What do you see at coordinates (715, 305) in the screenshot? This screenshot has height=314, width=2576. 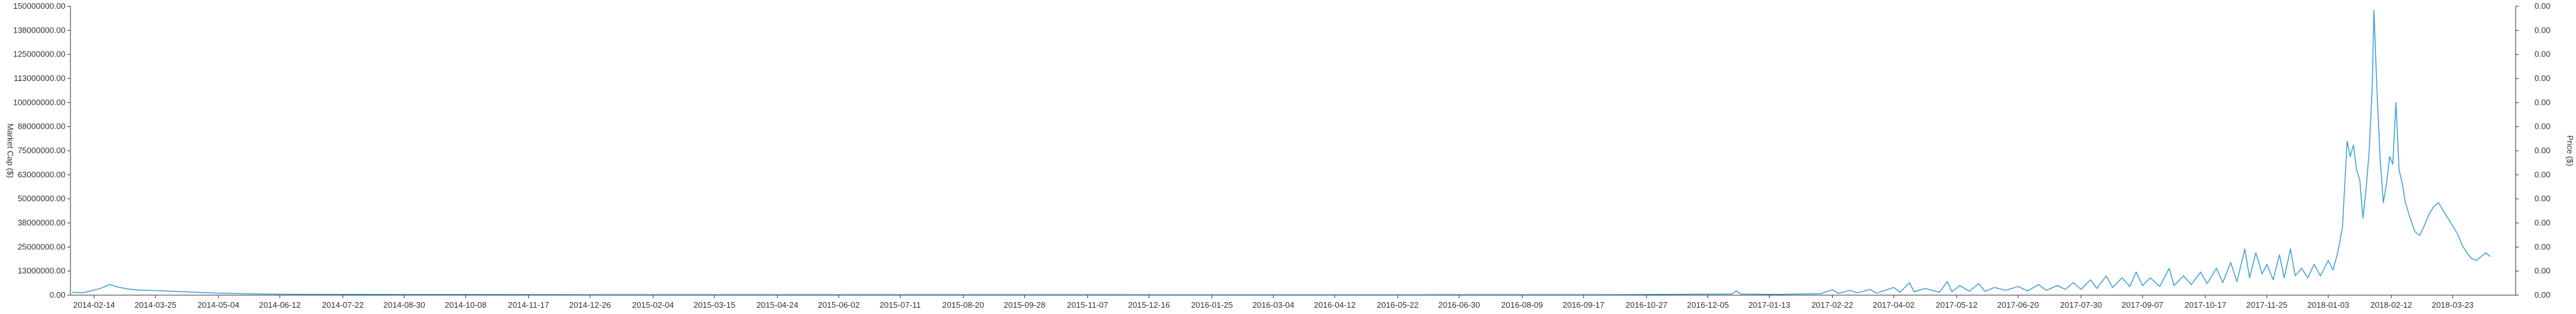 I see `x-tick-label: 2015-03-15` at bounding box center [715, 305].